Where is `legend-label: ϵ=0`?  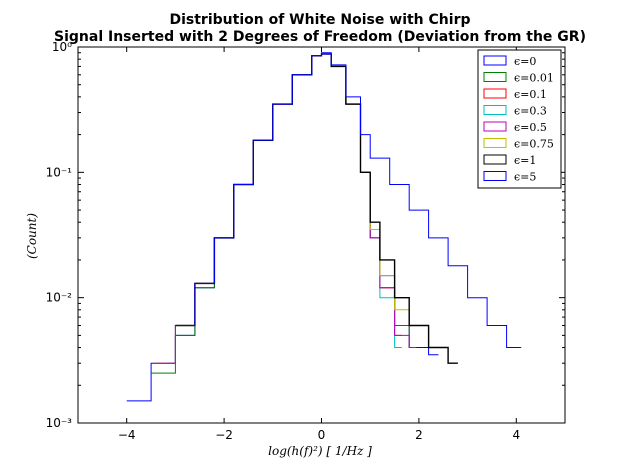
legend-label: ϵ=0 is located at coordinates (525, 61).